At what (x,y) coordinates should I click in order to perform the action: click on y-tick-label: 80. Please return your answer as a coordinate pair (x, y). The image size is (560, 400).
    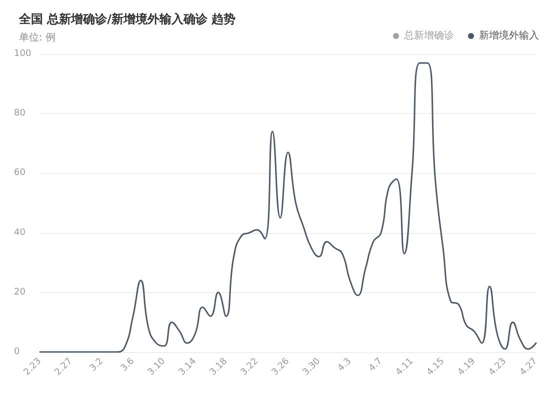
    Looking at the image, I should click on (20, 113).